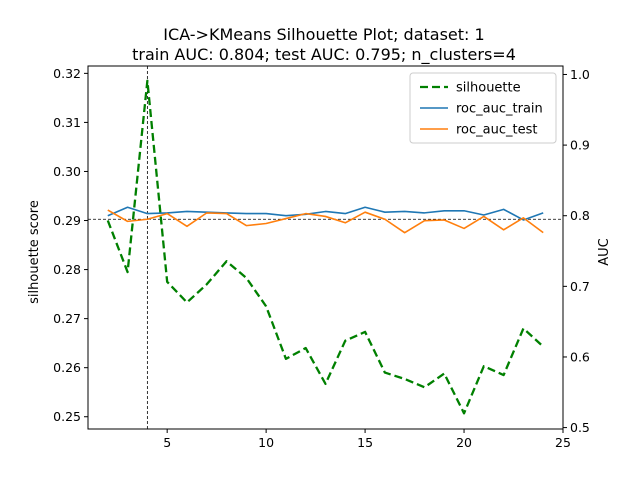 The width and height of the screenshot is (640, 480). What do you see at coordinates (67, 367) in the screenshot?
I see `y-tick-label-left: 0.26` at bounding box center [67, 367].